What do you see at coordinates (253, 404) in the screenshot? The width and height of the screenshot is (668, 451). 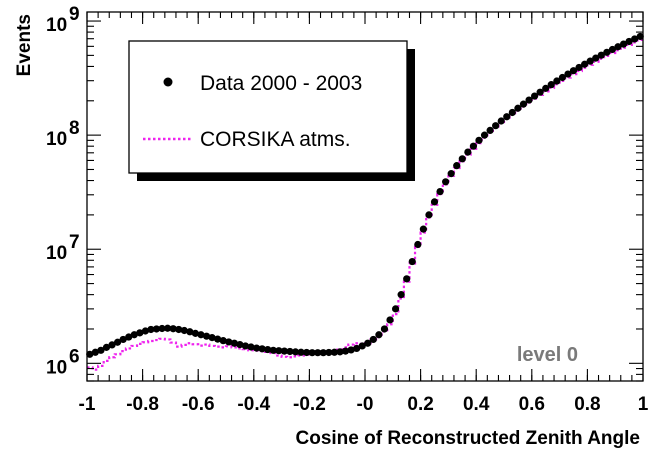 I see `x-tick-label: -0.4` at bounding box center [253, 404].